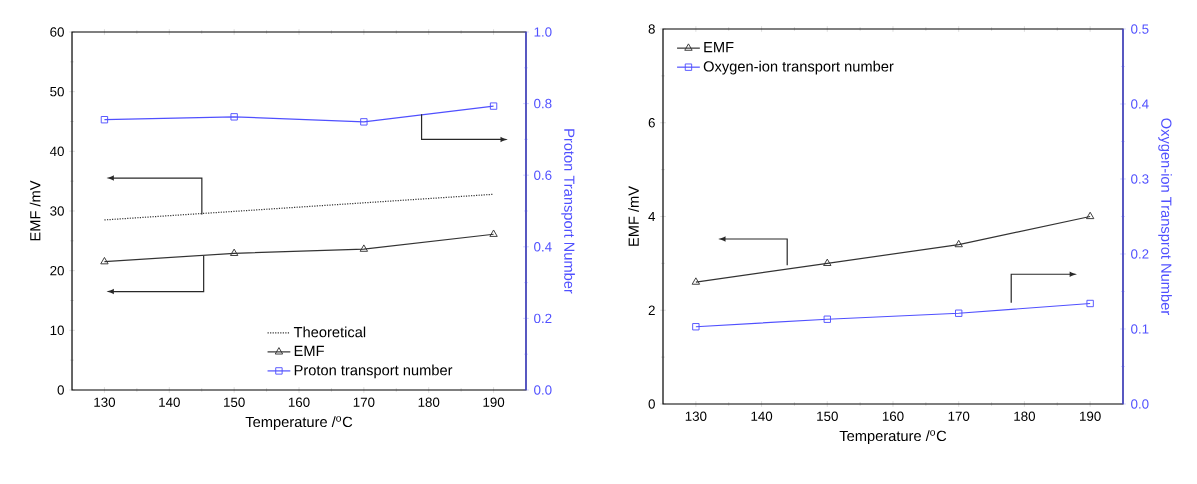 The width and height of the screenshot is (1197, 484). What do you see at coordinates (57, 270) in the screenshot?
I see `y-tick-label: 20` at bounding box center [57, 270].